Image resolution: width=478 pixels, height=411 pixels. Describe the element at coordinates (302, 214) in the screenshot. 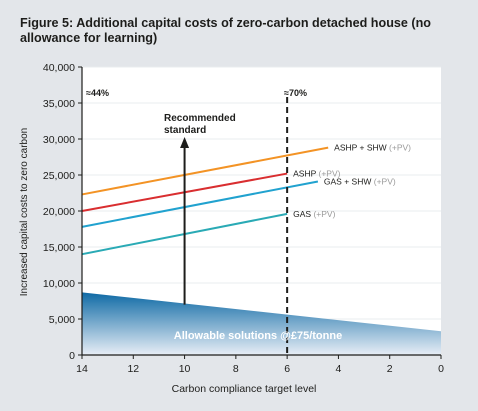

I see `series-name: GAS` at that location.